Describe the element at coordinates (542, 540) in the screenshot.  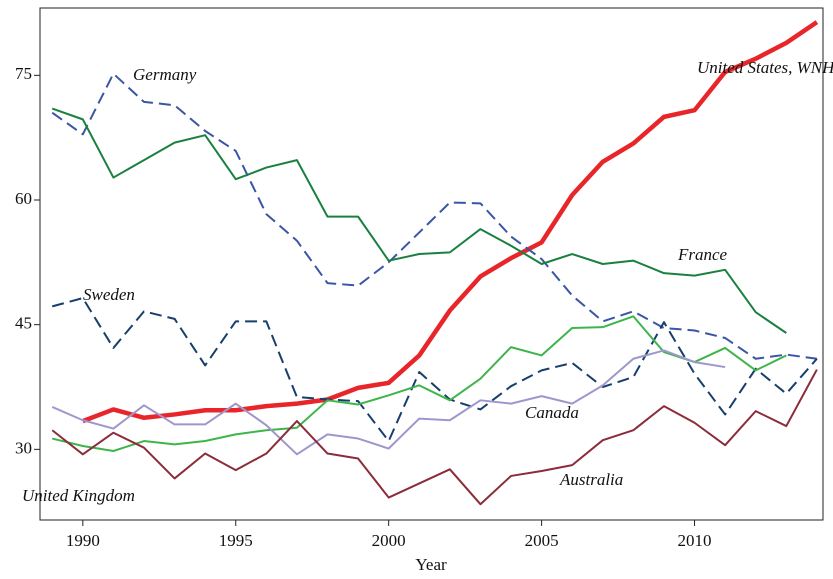
I see `x-tick-label: 2005` at that location.